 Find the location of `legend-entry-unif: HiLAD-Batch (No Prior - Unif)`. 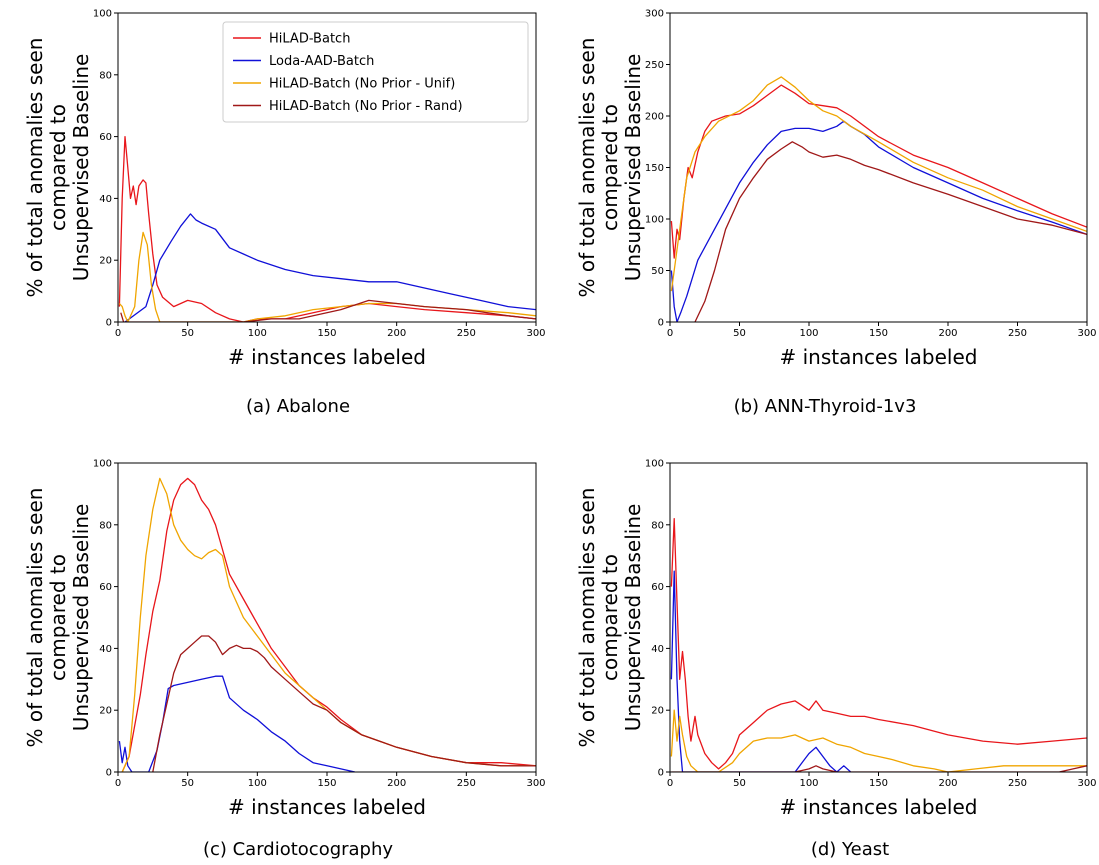

legend-entry-unif: HiLAD-Batch (No Prior - Unif) is located at coordinates (362, 84).